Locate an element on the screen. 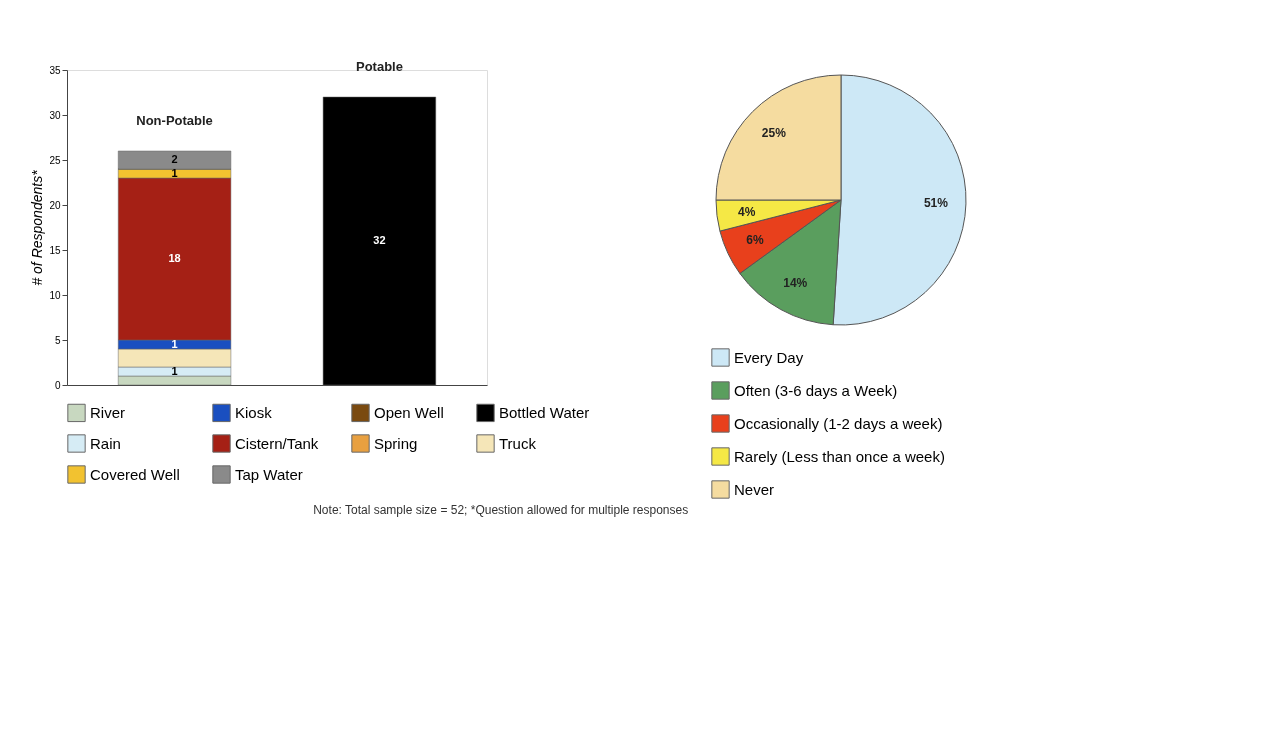 This screenshot has width=1271, height=736. data-label: 18 is located at coordinates (174, 258).